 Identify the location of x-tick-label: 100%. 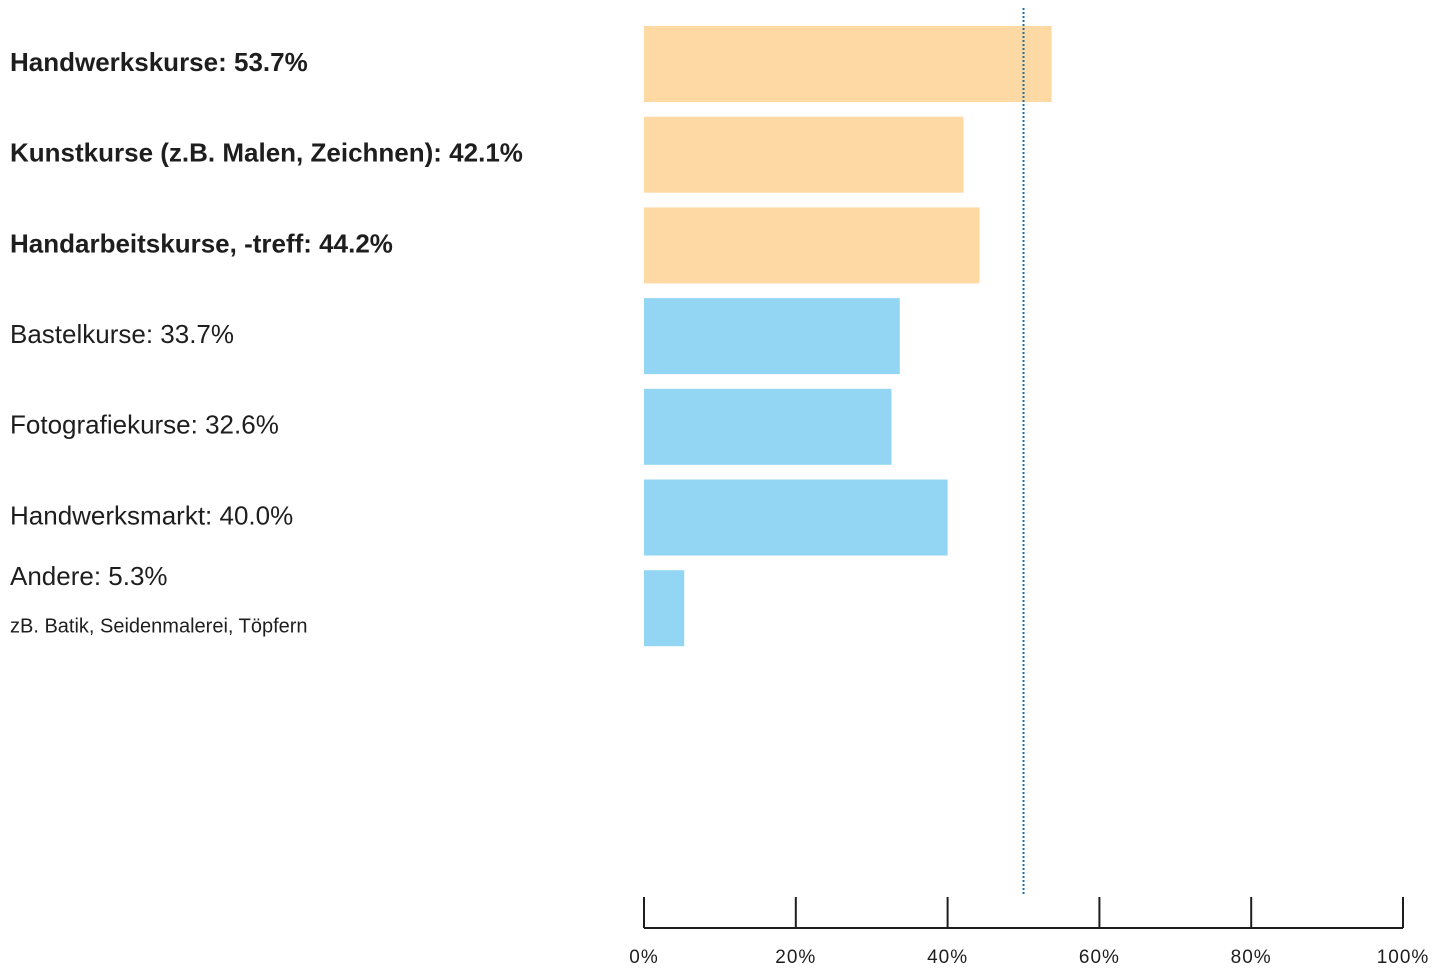
(1403, 957).